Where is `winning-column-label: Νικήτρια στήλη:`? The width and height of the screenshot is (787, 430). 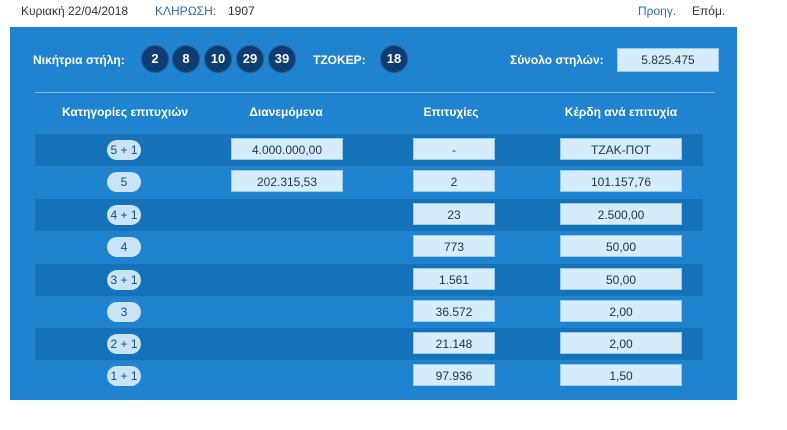
winning-column-label: Νικήτρια στήλη: is located at coordinates (79, 60).